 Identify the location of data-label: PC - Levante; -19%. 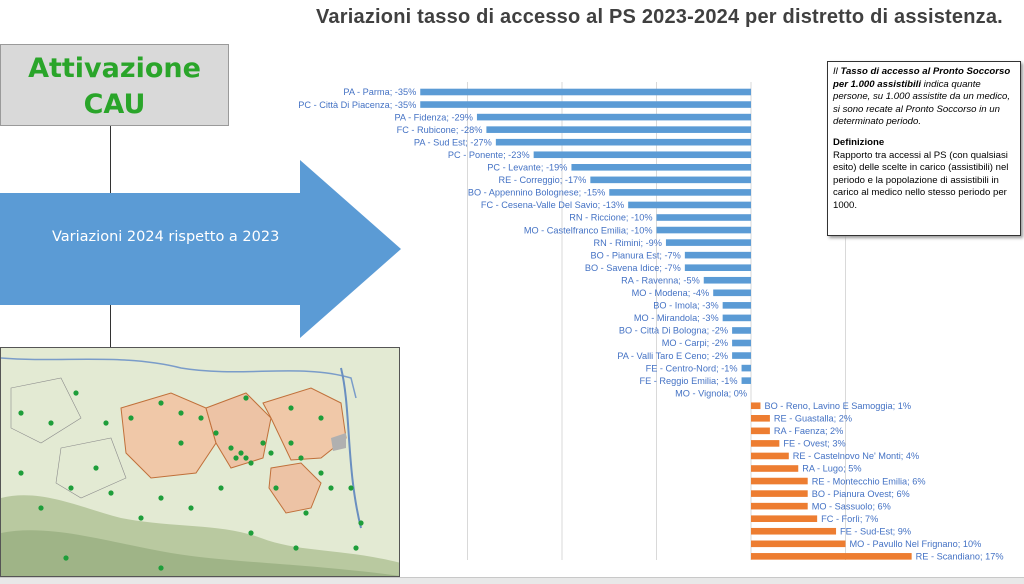
(527, 168).